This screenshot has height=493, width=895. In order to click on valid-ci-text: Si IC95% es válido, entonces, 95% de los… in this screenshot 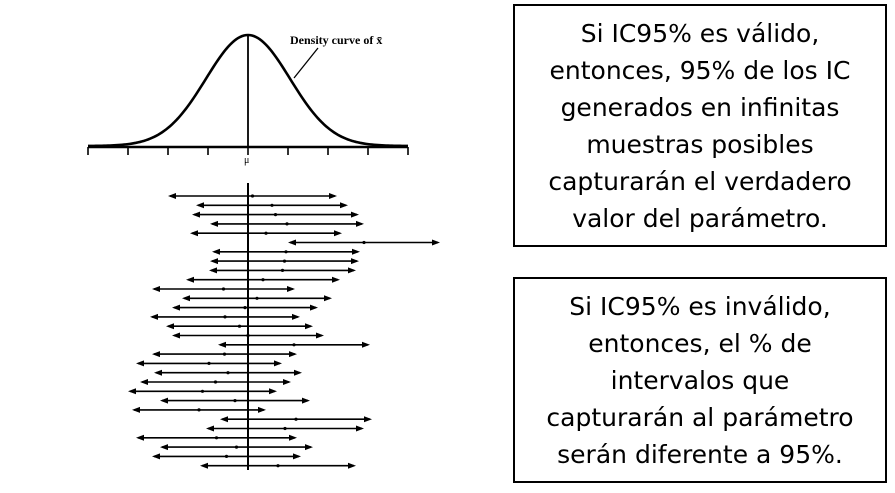, I will do `click(700, 125)`.